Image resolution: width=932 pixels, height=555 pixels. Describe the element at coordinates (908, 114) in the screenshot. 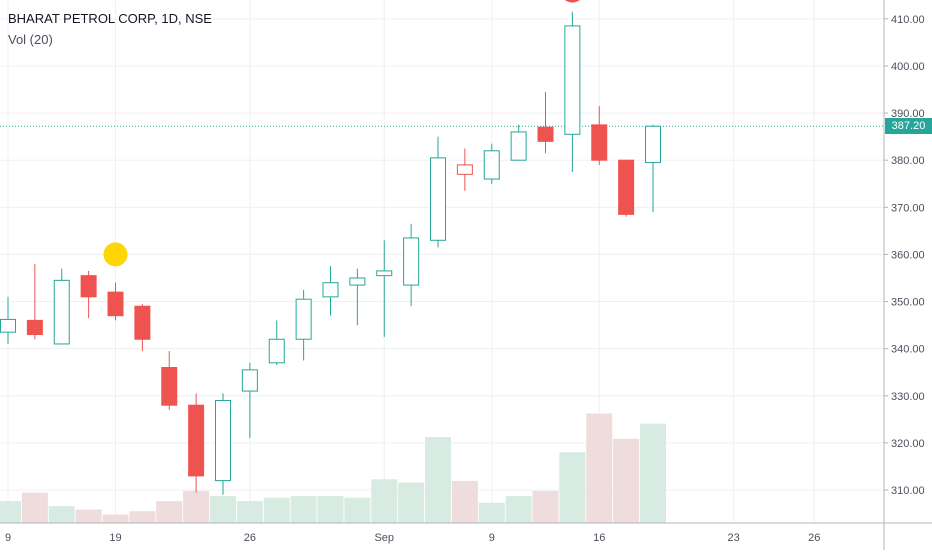

I see `y-tick-label: 390.00` at that location.